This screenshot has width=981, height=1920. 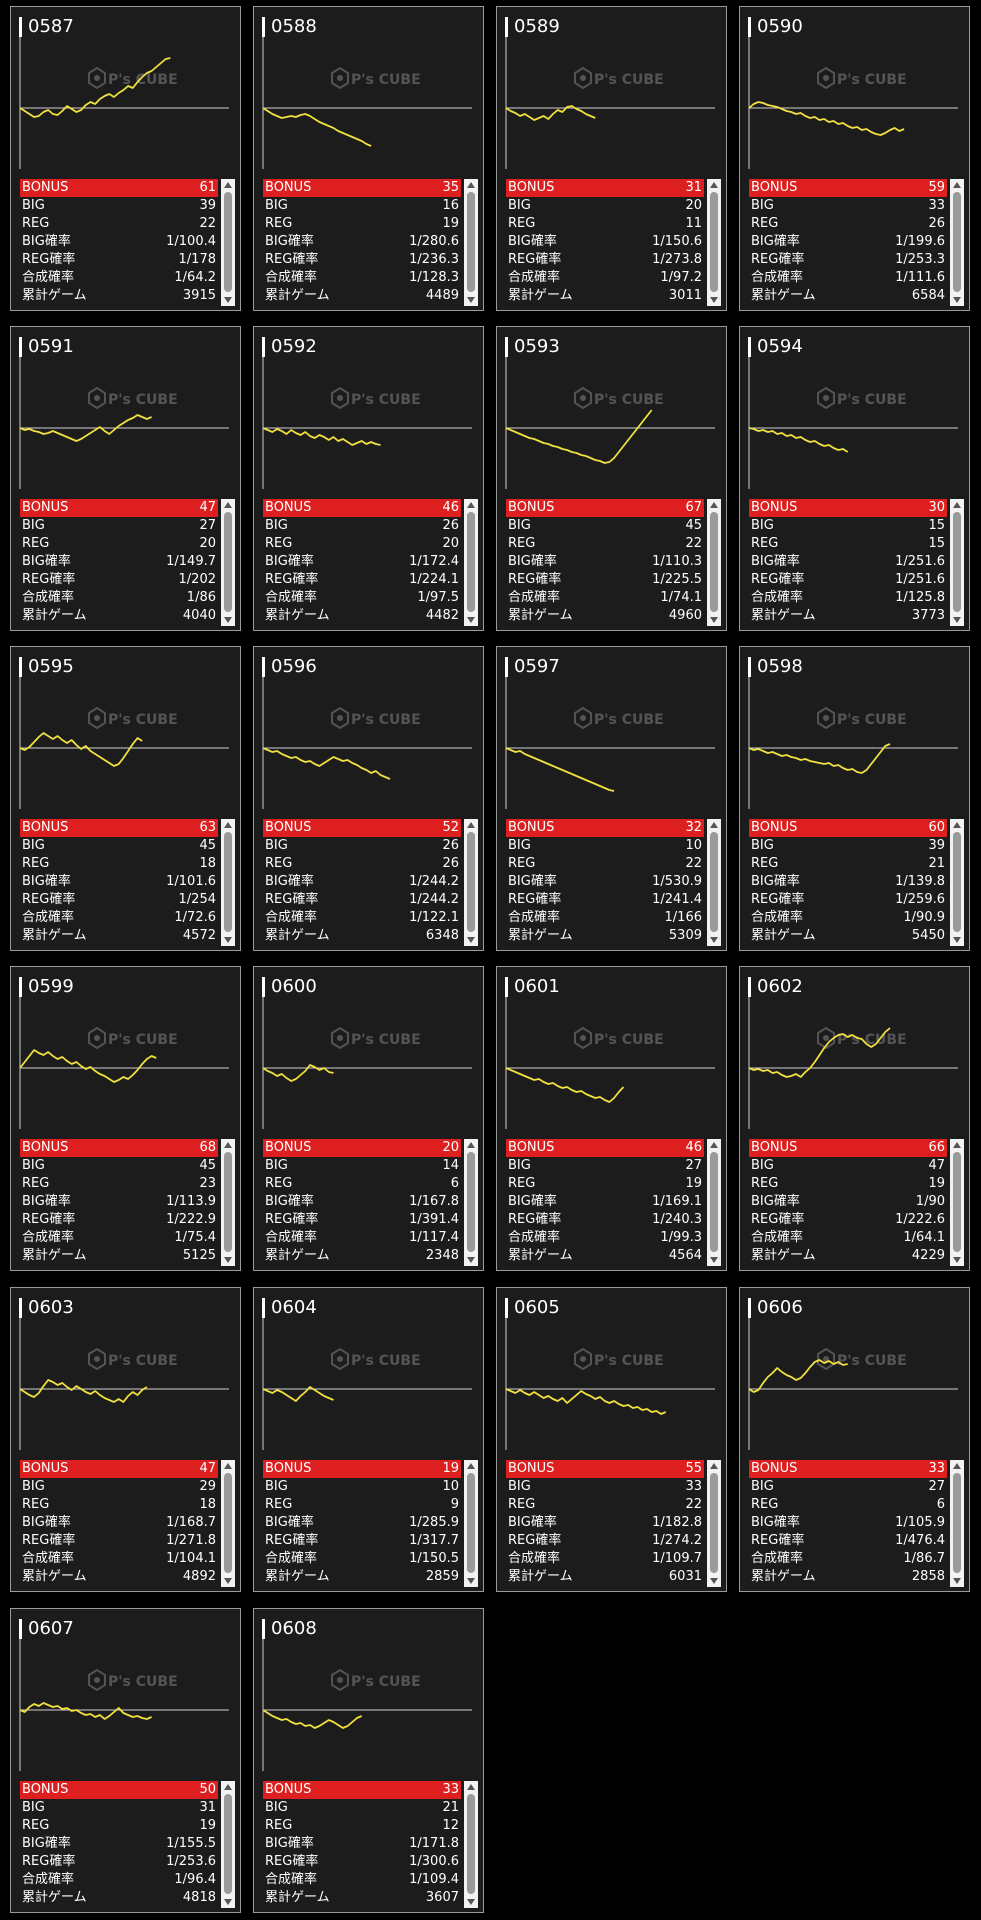 What do you see at coordinates (368, 158) in the screenshot?
I see `machine-card-0588: 0588 P's CUBE BONUS 35 BIG 16 REG 19` at bounding box center [368, 158].